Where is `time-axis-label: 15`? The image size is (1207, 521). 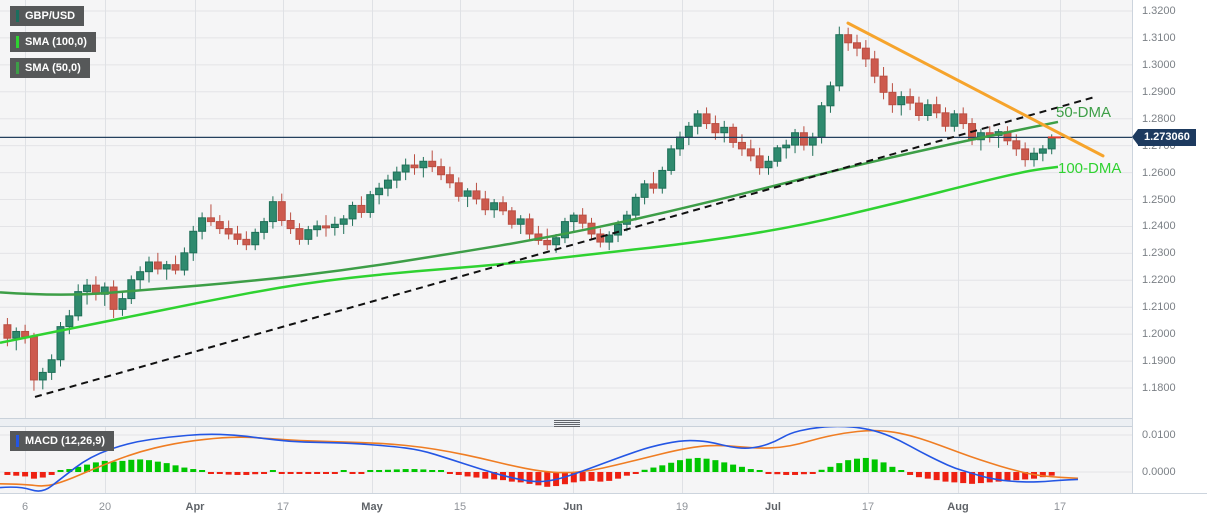 time-axis-label: 15 is located at coordinates (460, 507).